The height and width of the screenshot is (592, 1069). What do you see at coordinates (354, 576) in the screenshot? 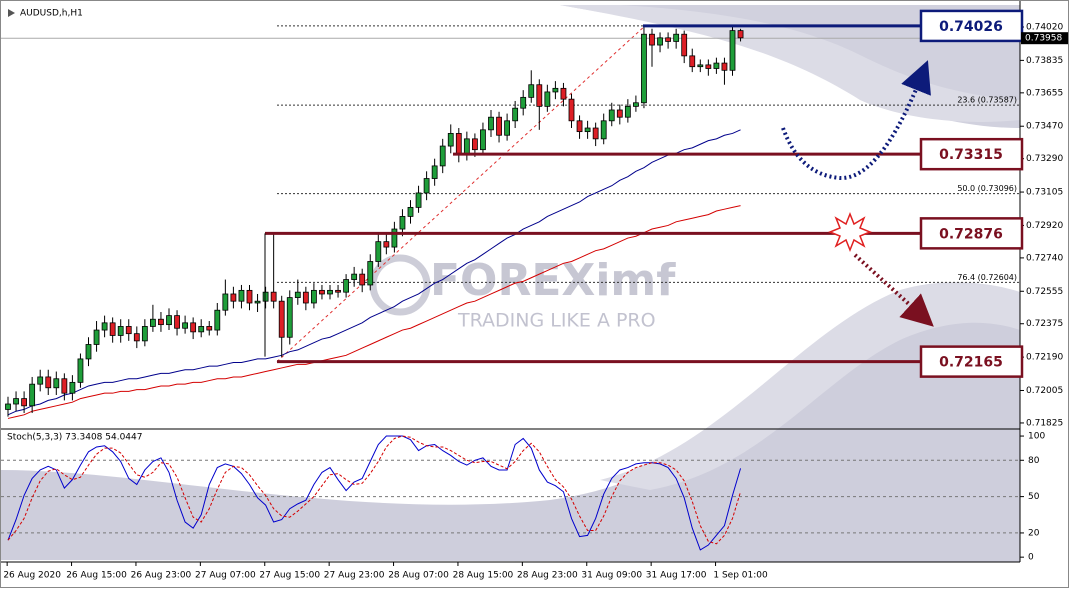
I see `x-tick-label: 27 Aug 23:00` at bounding box center [354, 576].